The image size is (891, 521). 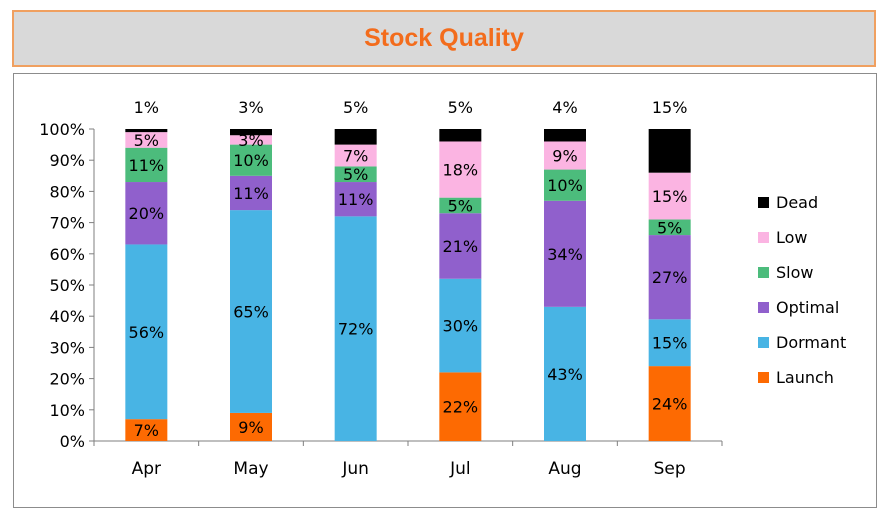 I want to click on legend-swatch-dormant, so click(x=763, y=342).